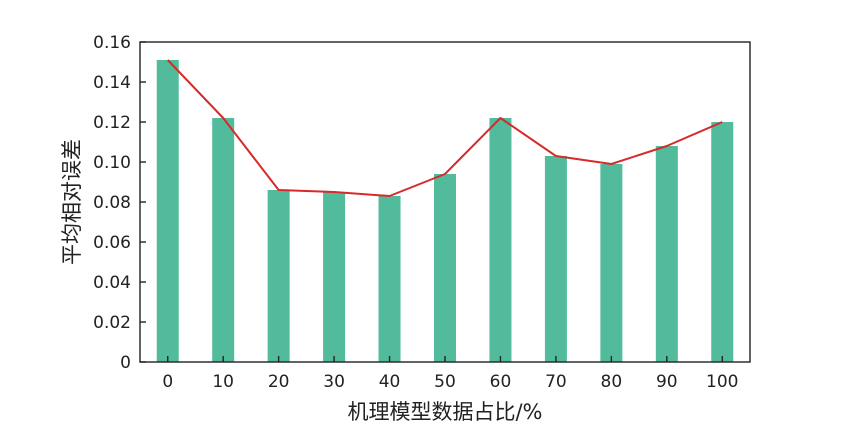  I want to click on x-tick-label: 0, so click(167, 382).